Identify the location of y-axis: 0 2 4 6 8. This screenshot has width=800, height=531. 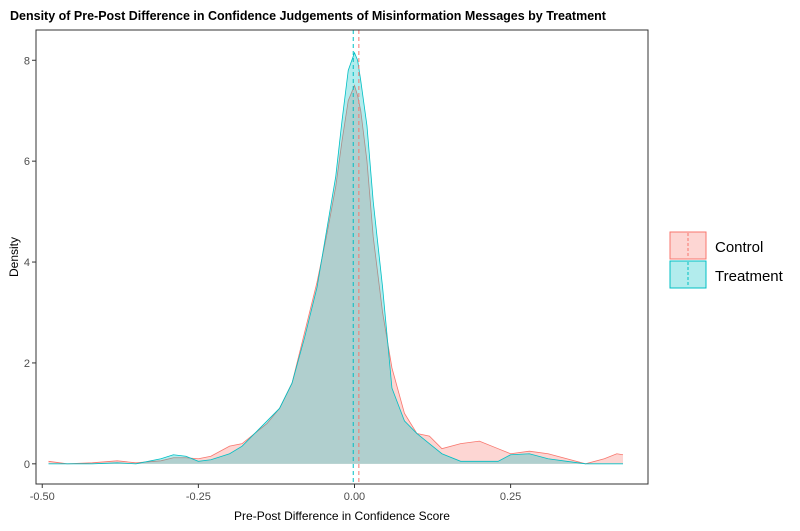
(30, 263).